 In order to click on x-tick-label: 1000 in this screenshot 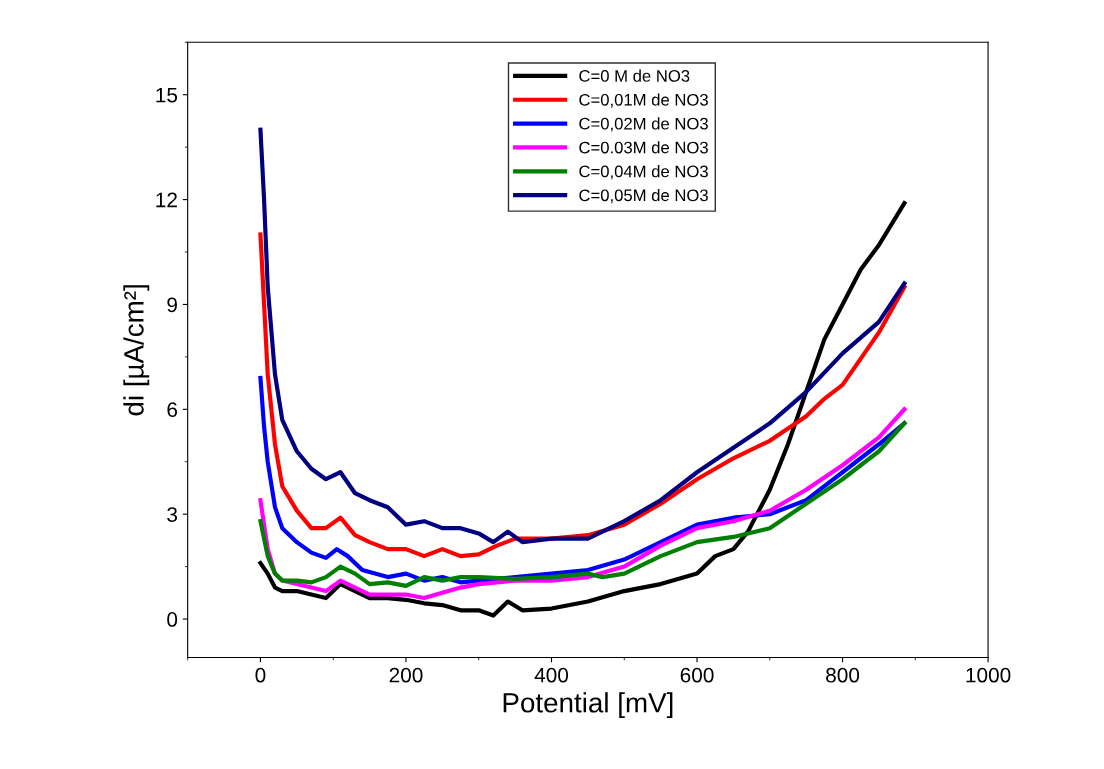, I will do `click(988, 675)`.